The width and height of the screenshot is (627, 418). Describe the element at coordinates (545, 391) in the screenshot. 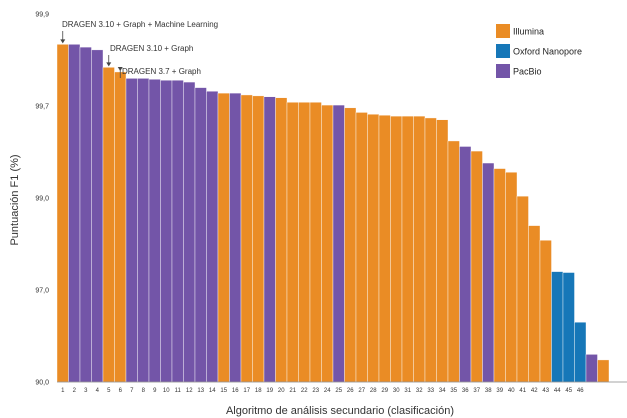

I see `x-tick-label: 43` at that location.